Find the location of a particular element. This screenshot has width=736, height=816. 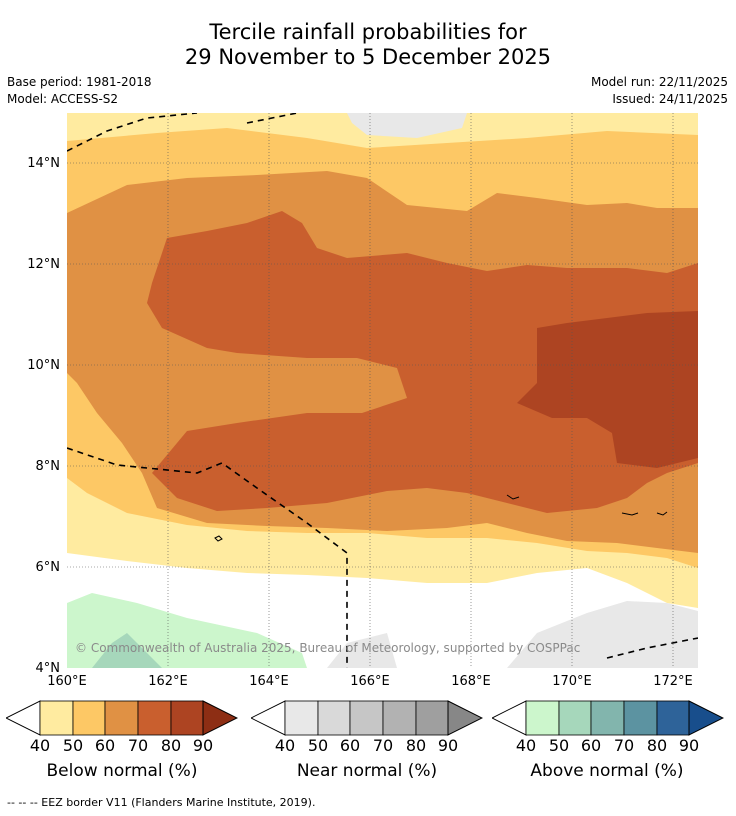

meta-right: Model run: 22/11/2025 Issued: 24/11/2025 is located at coordinates (659, 91).